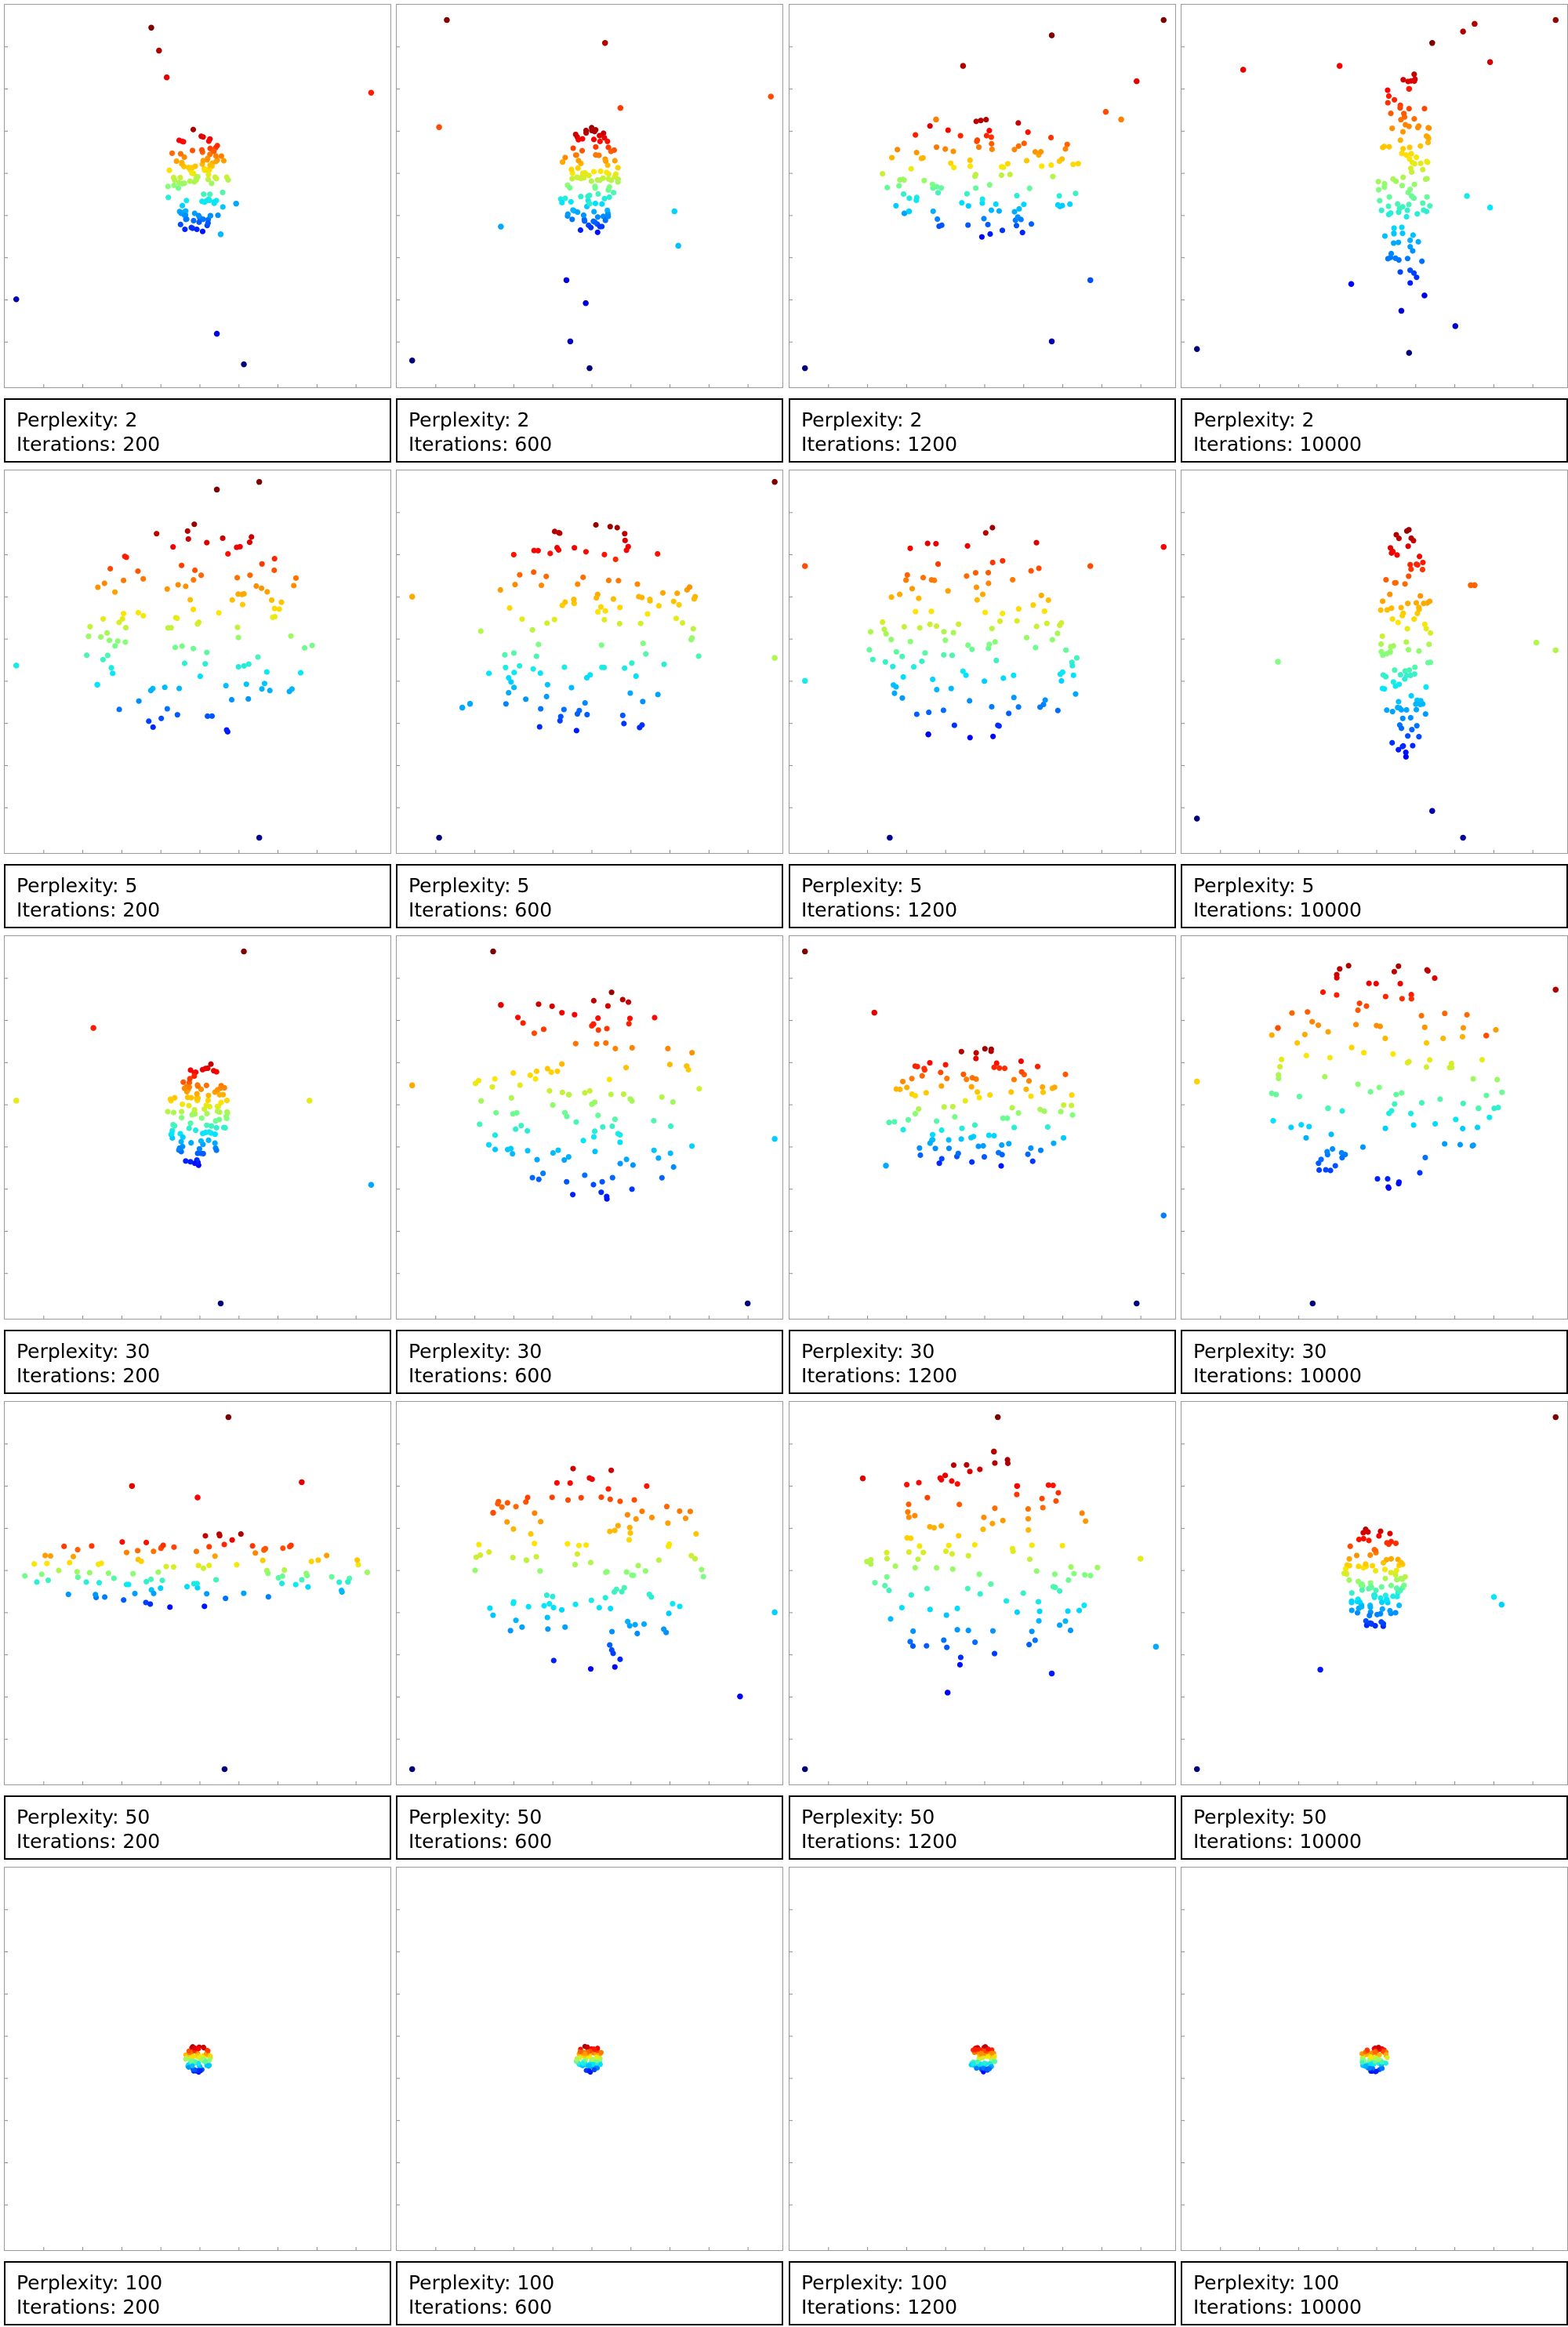  Describe the element at coordinates (1277, 444) in the screenshot. I see `iterations-label: Iterations: 10000` at that location.